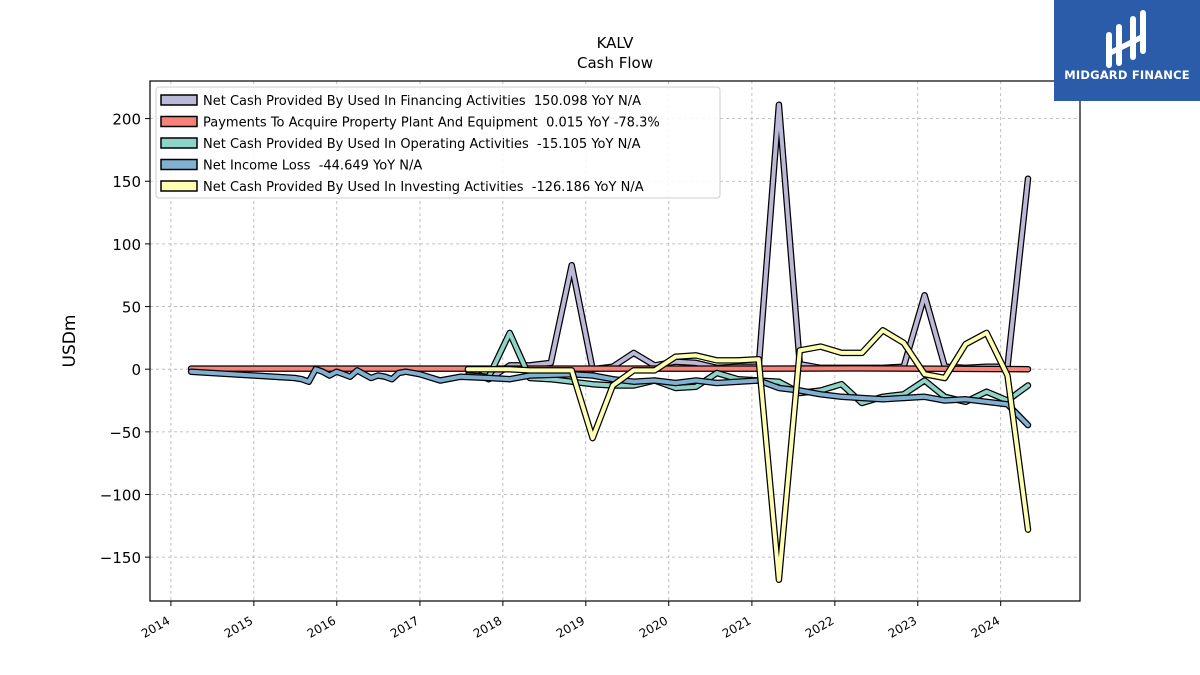  Describe the element at coordinates (615, 63) in the screenshot. I see `chart-subtitle: Cash Flow` at that location.